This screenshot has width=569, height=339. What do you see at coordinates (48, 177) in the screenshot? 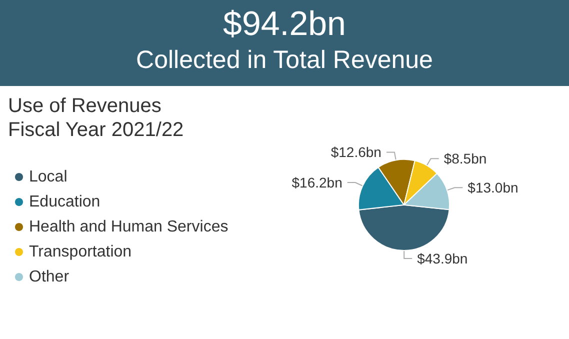
I see `legend-label: Local` at bounding box center [48, 177].